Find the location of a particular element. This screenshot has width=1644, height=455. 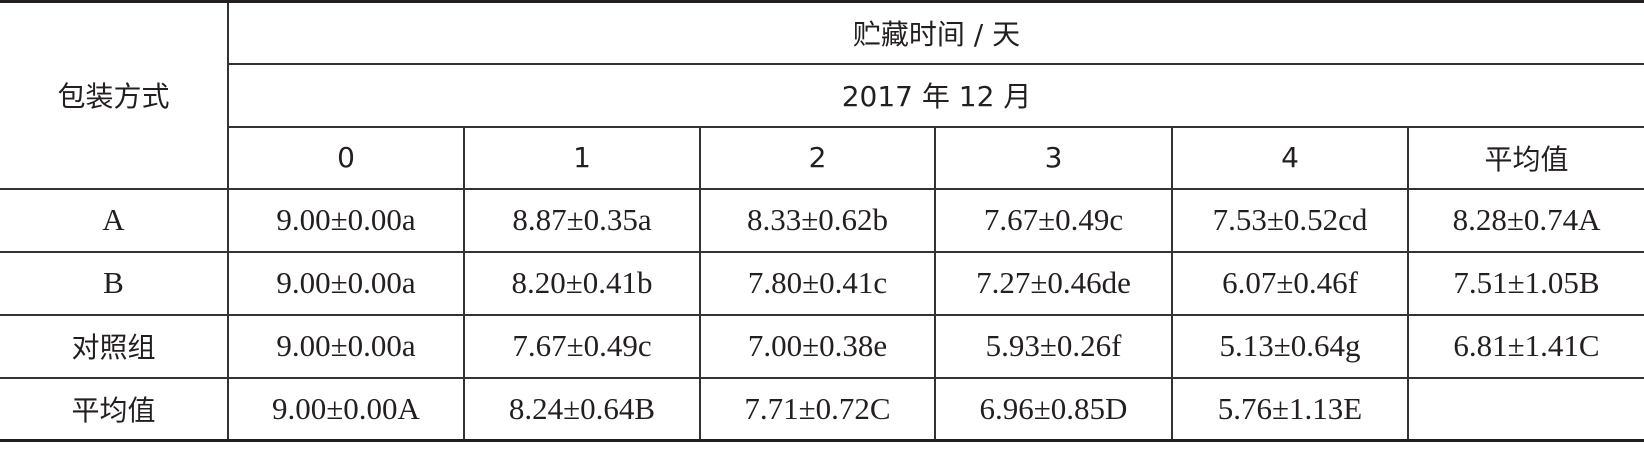

table-cell: 8.20±0.41b is located at coordinates (582, 283).